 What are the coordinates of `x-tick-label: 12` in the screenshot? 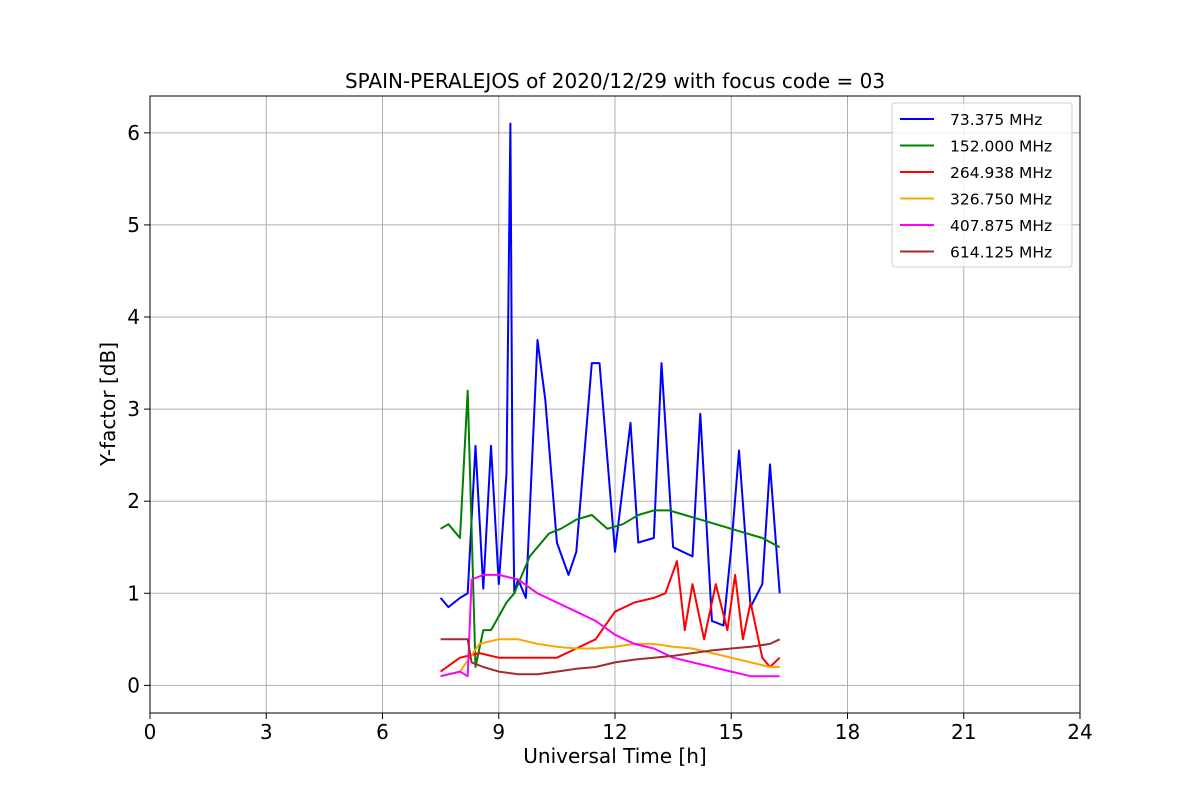 It's located at (614, 732).